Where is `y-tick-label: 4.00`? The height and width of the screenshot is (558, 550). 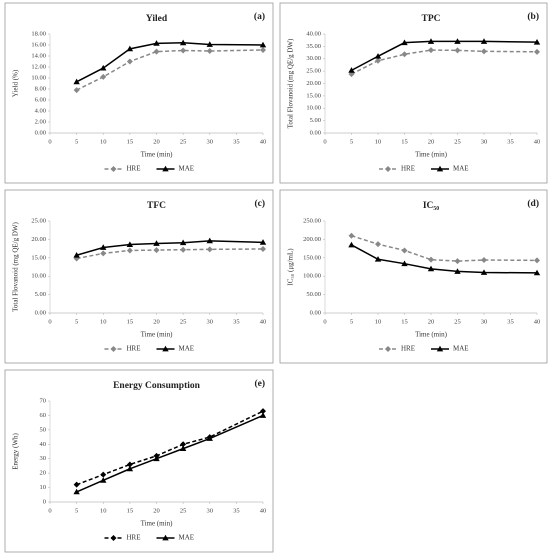
y-tick-label: 4.00 is located at coordinates (40, 110).